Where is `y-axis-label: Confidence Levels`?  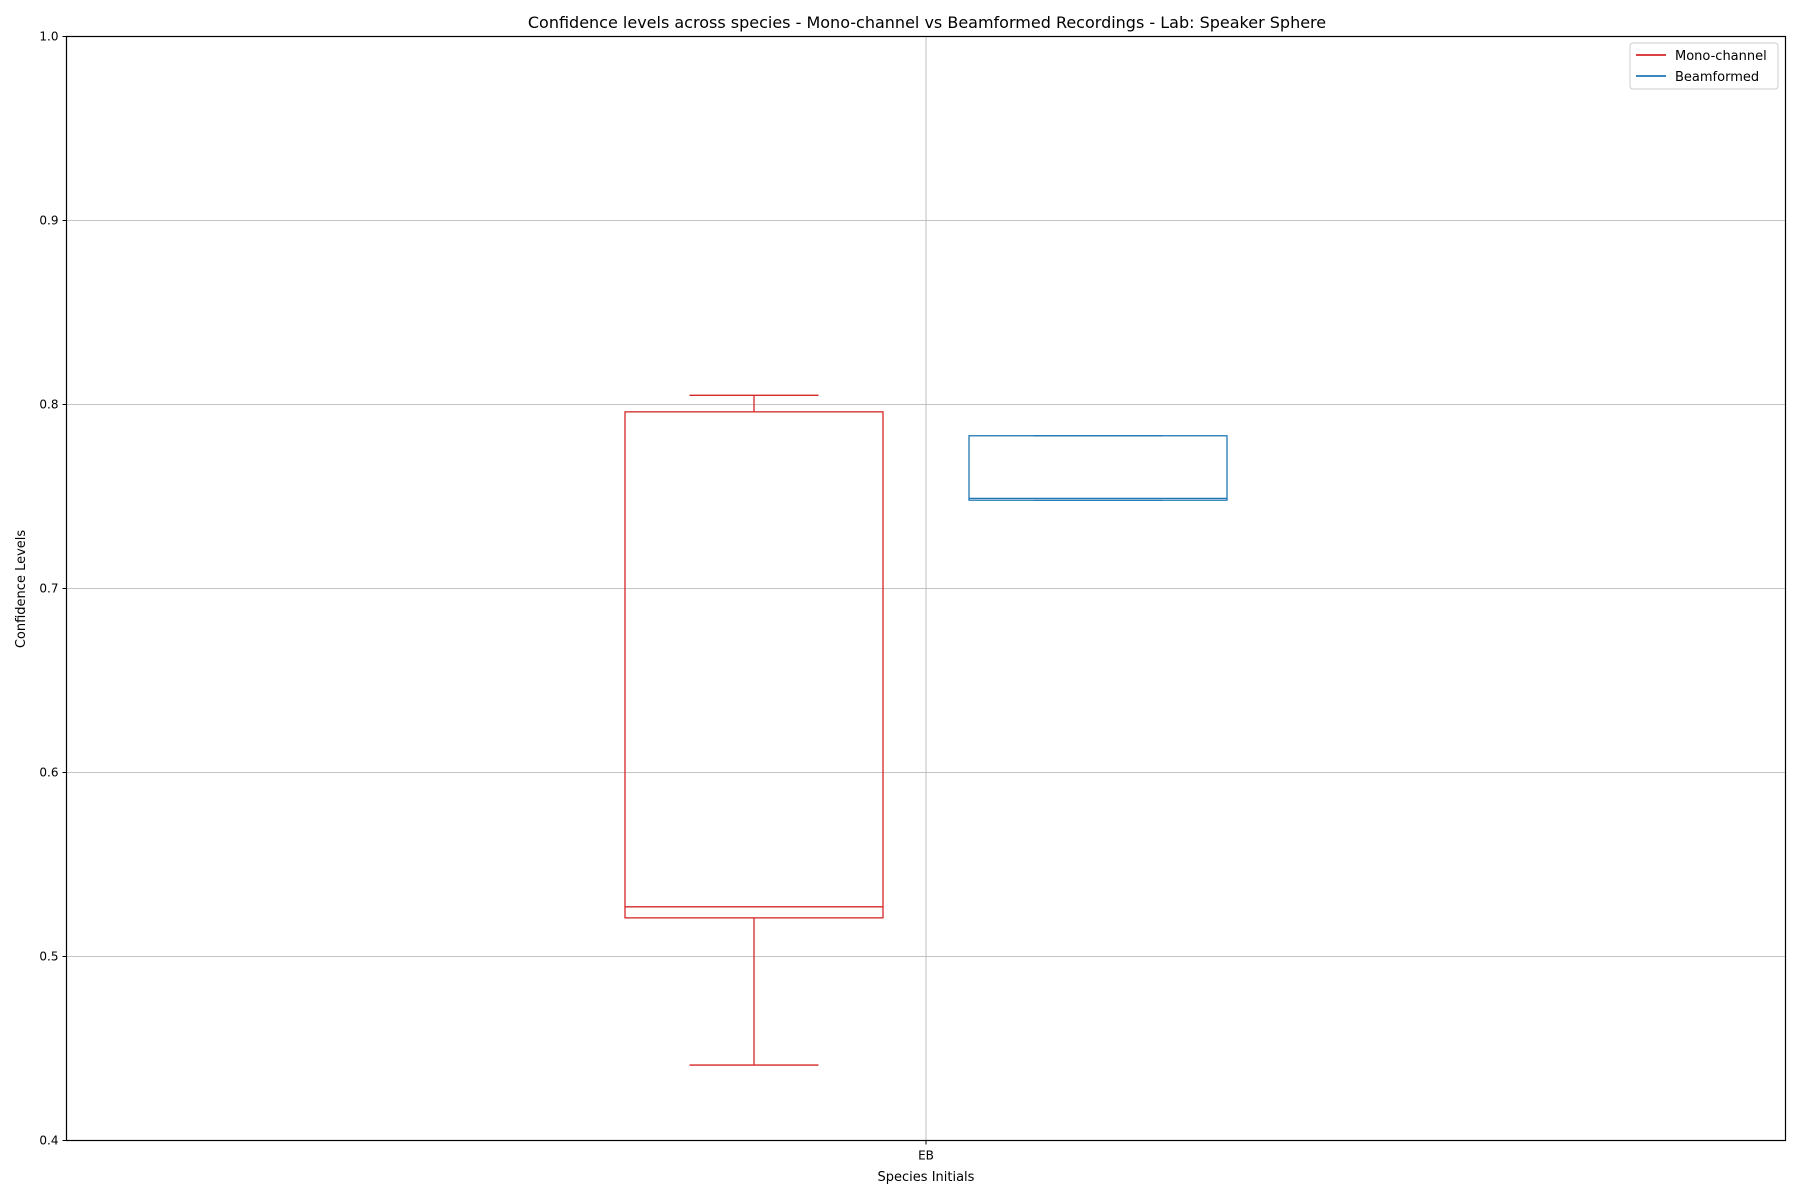
y-axis-label: Confidence Levels is located at coordinates (21, 589).